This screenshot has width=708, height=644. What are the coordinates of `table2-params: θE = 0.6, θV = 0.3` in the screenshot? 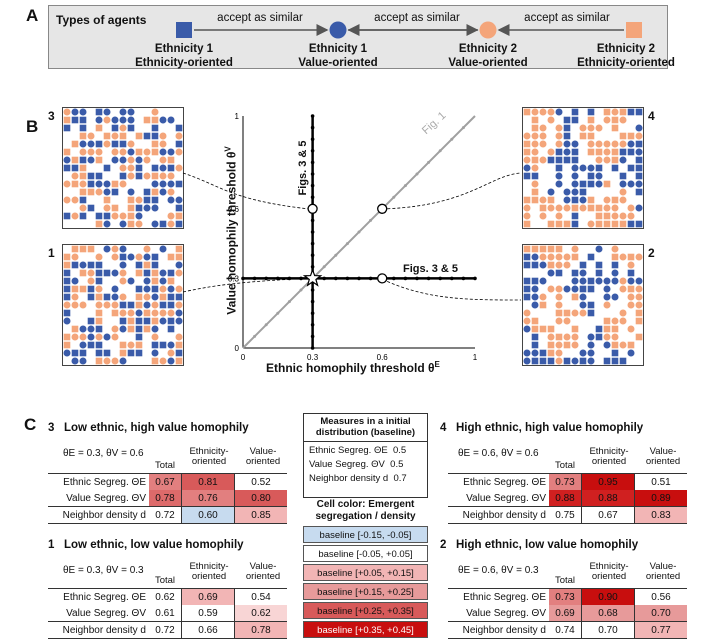 It's located at (498, 570).